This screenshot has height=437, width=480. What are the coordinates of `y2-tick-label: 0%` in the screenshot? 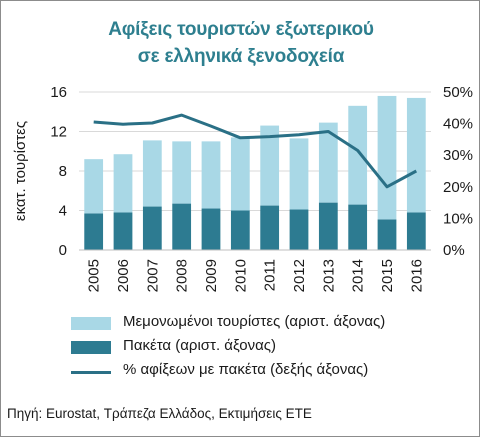 It's located at (454, 250).